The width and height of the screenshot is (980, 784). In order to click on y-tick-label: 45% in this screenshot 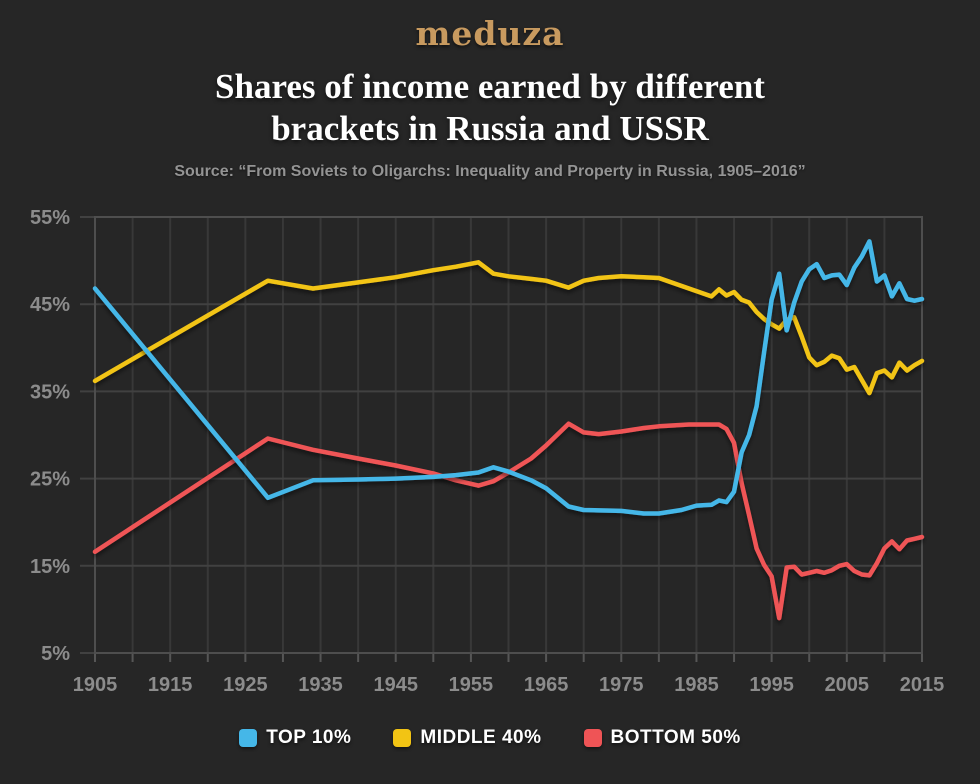, I will do `click(50, 305)`.